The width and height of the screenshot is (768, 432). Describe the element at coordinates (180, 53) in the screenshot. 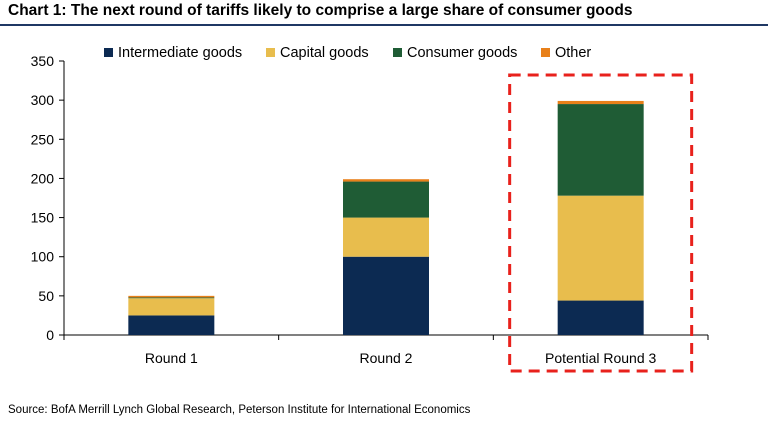

I see `legend-label-intermediate-goods: Intermediate goods` at that location.